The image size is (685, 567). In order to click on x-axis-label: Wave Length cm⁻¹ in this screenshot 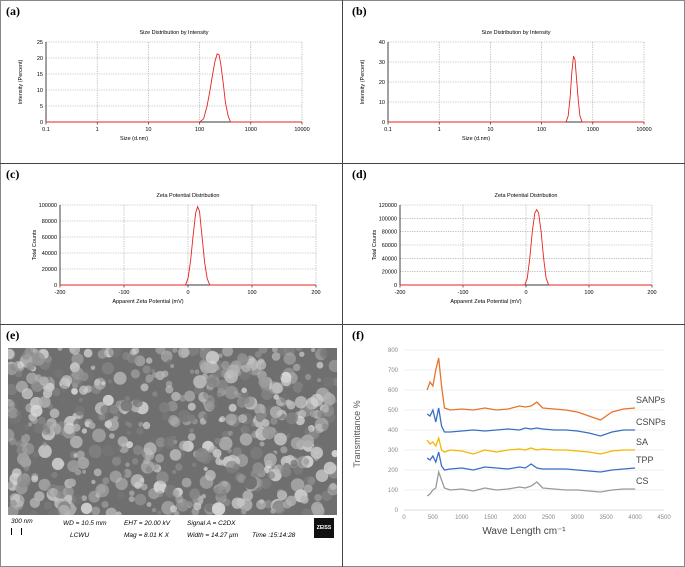, I will do `click(524, 531)`.